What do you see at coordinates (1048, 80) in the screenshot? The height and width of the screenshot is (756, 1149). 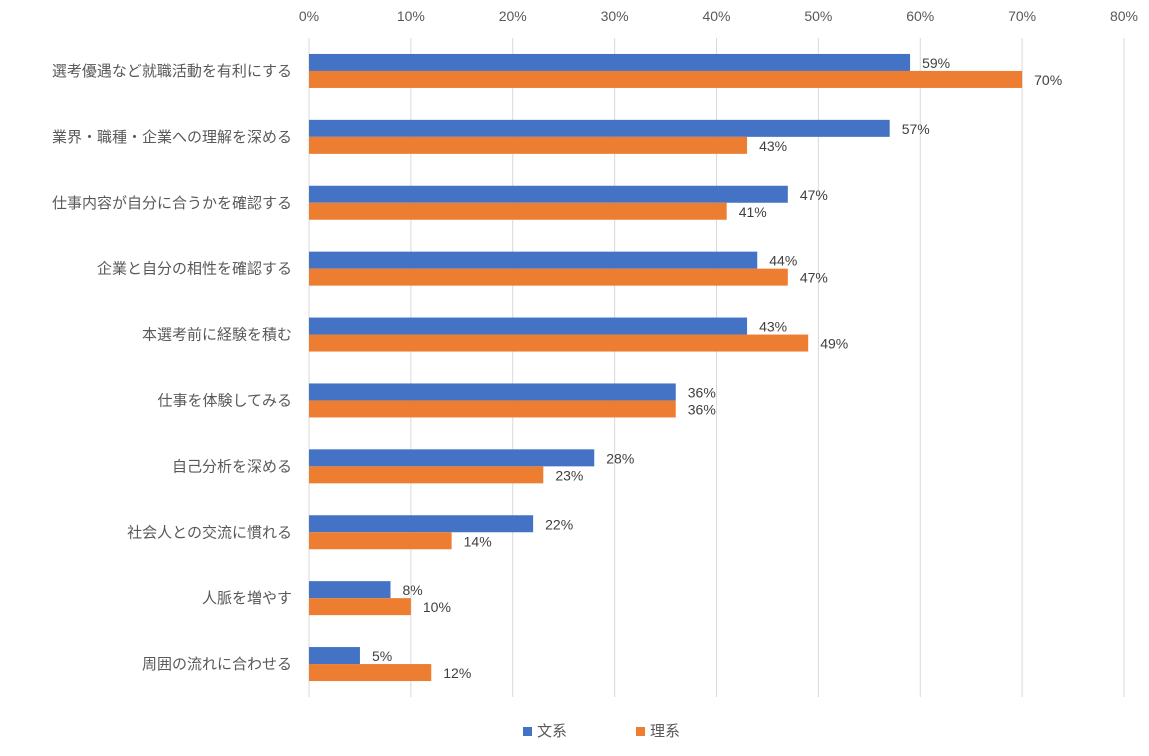 I see `data-label: 70%` at bounding box center [1048, 80].